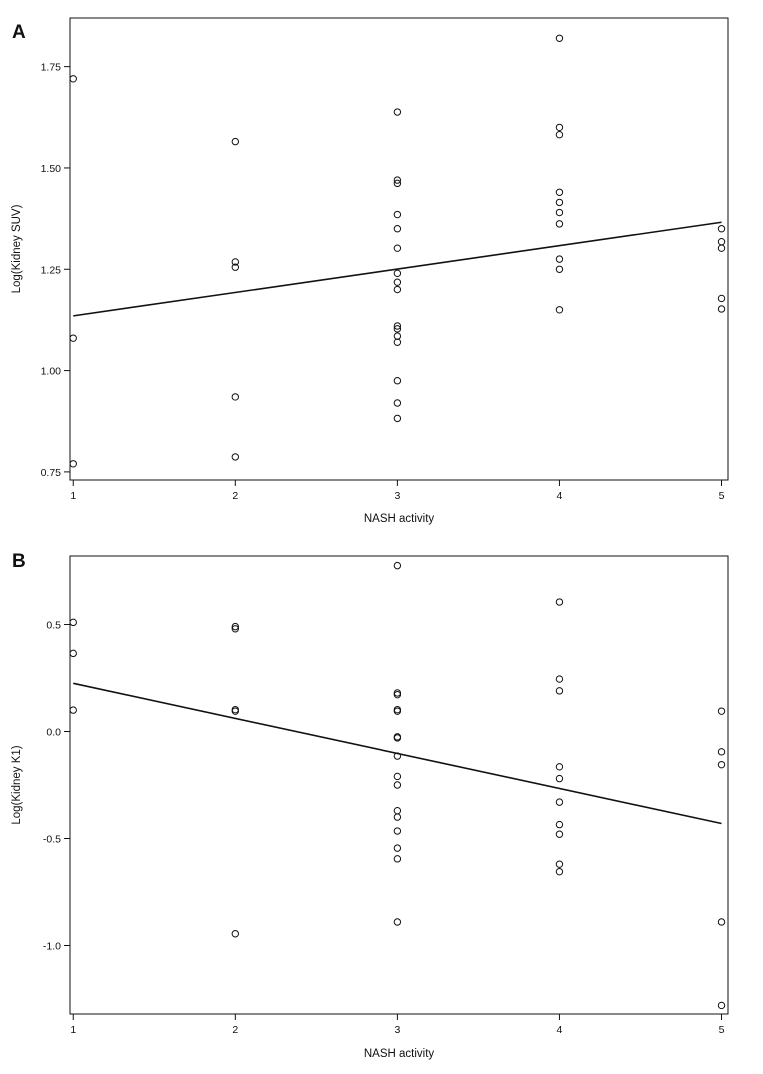 Image resolution: width=763 pixels, height=1074 pixels. What do you see at coordinates (73, 1030) in the screenshot?
I see `panel-b-x-tick-label: 1` at bounding box center [73, 1030].